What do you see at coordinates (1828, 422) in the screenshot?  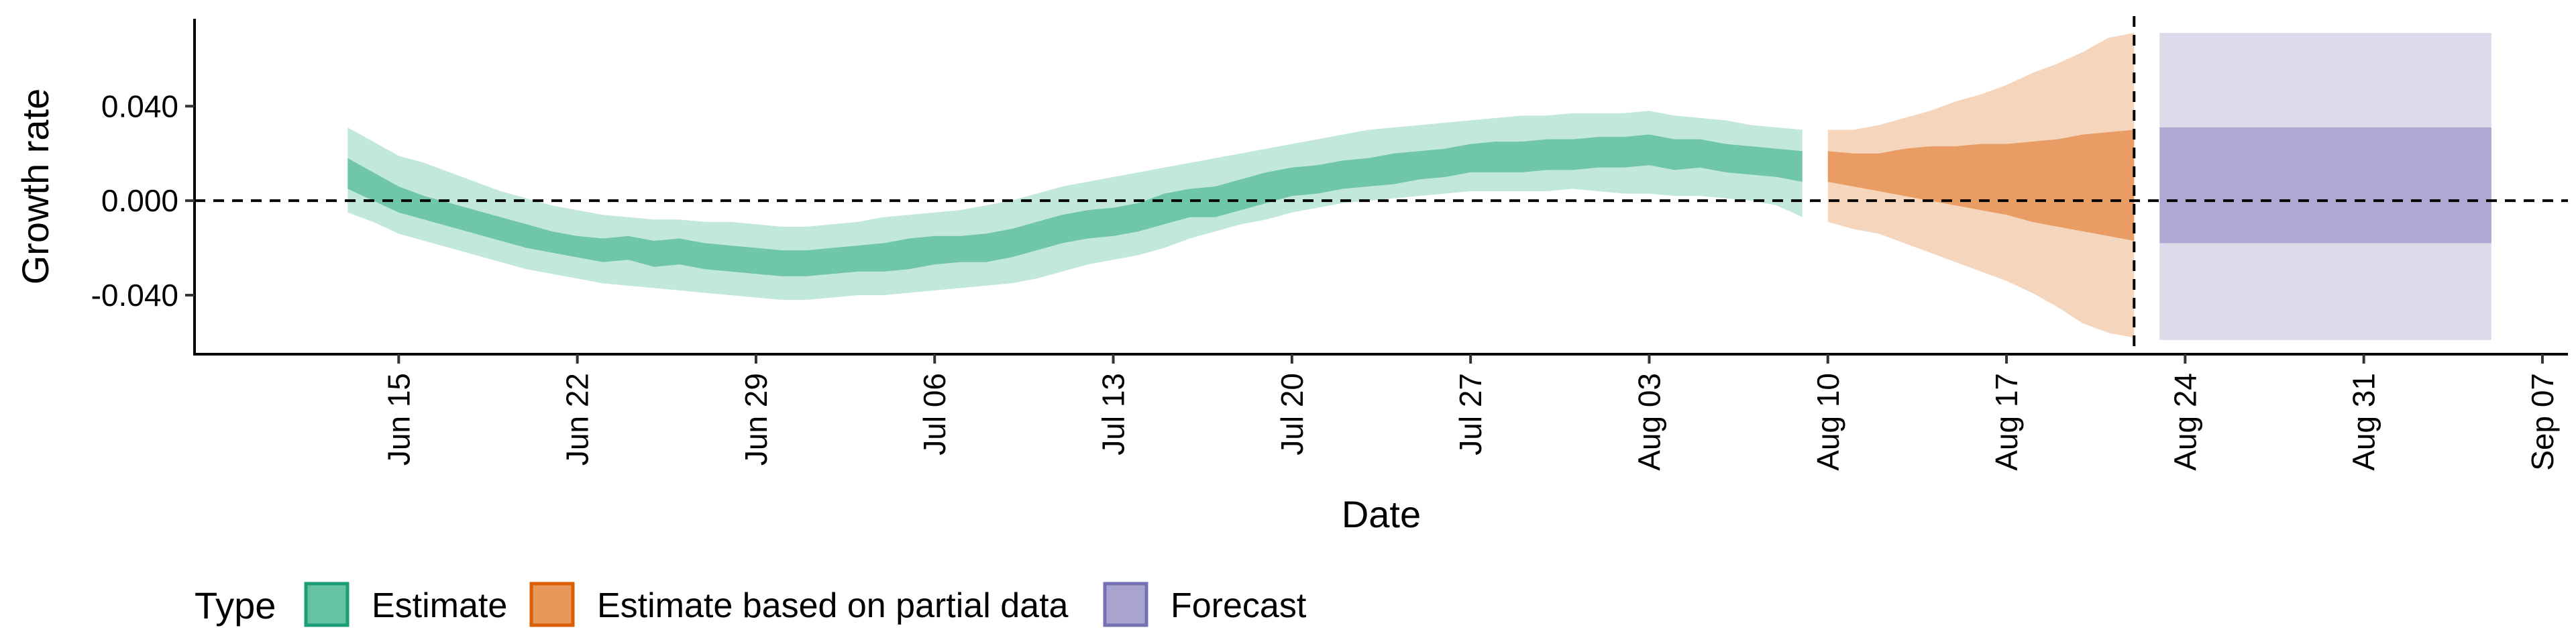 I see `x-tick-label: Aug 10` at bounding box center [1828, 422].